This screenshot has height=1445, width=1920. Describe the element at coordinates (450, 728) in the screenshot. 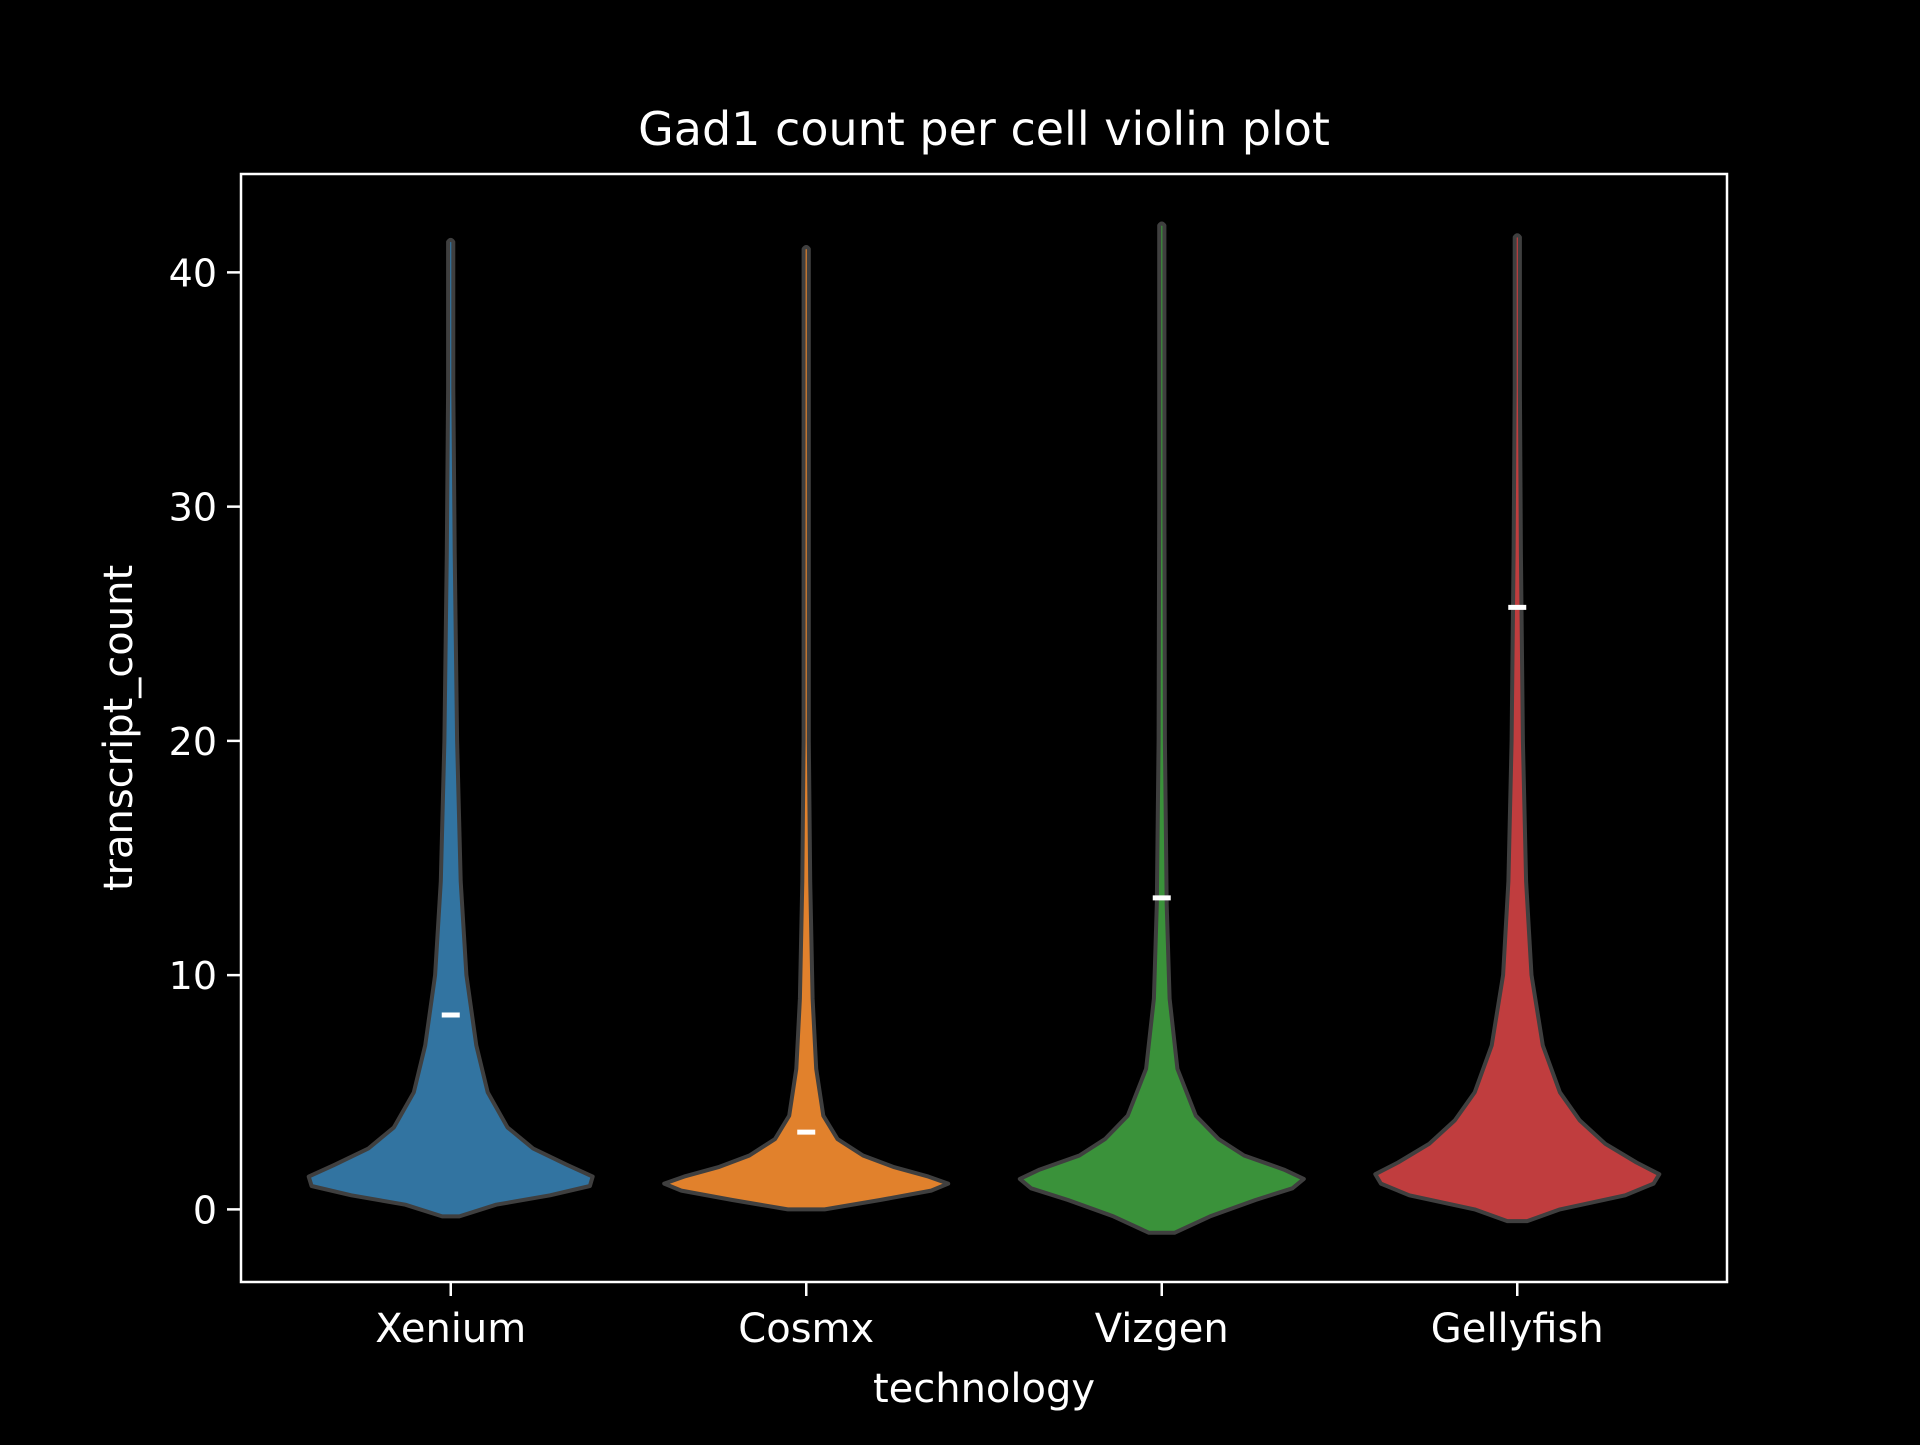

I see `violin-xenium` at that location.